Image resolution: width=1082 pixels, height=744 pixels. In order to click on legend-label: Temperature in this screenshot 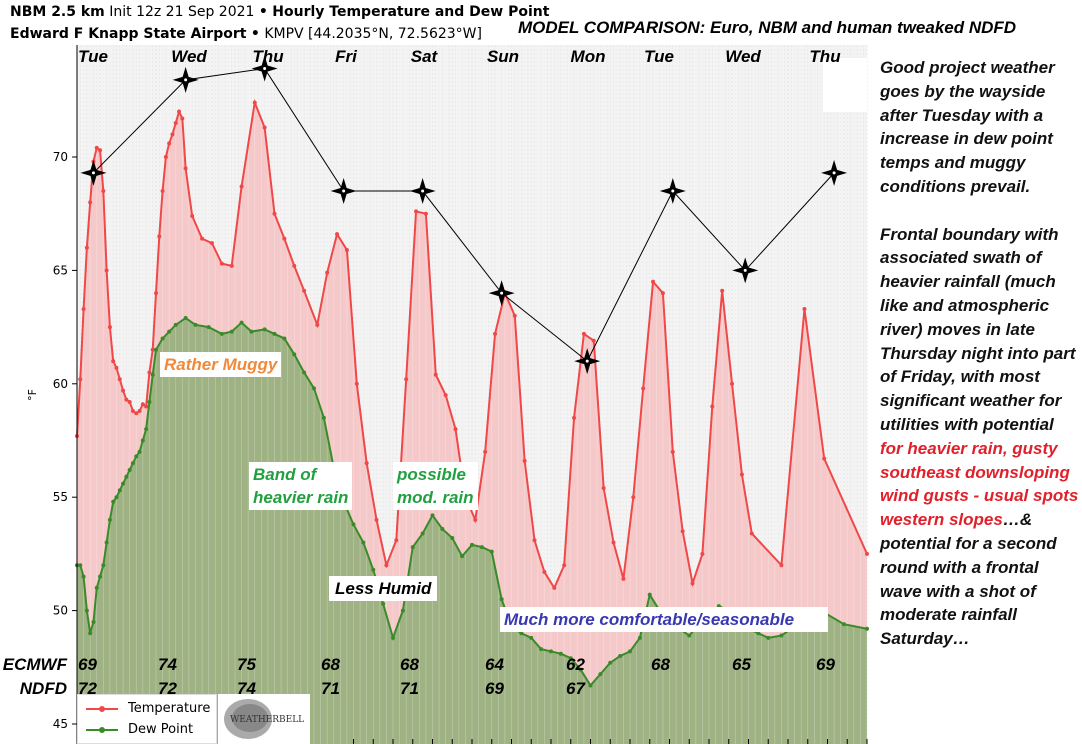, I will do `click(169, 708)`.